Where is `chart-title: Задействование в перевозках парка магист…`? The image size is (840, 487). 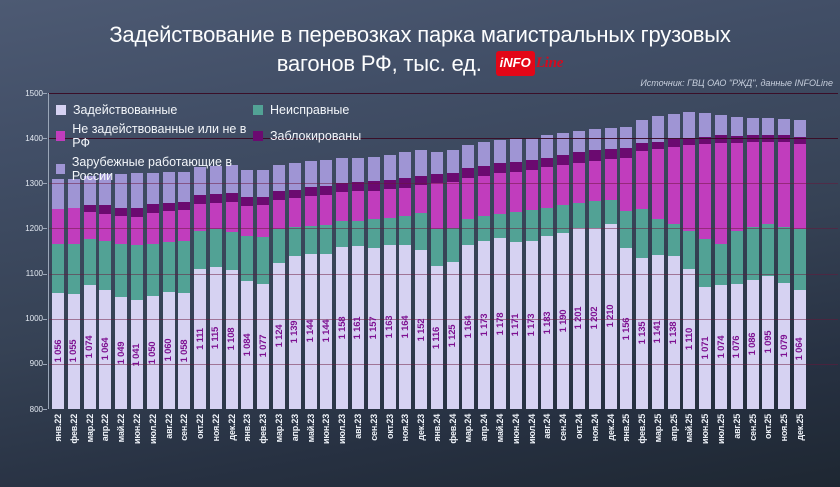
chart-title: Задействование в перевозках парка магист… is located at coordinates (420, 49).